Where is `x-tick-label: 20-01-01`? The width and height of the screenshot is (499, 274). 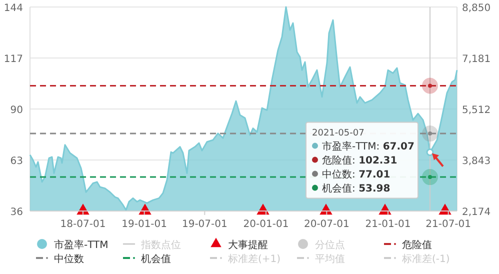
x-tick-label: 20-01-01 is located at coordinates (266, 224).